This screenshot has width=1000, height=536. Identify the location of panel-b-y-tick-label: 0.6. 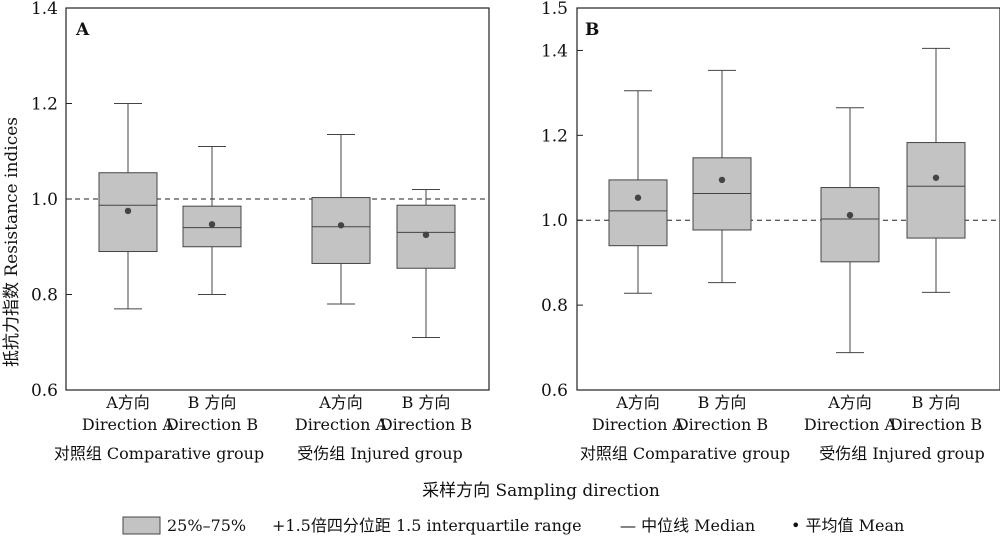
(554, 391).